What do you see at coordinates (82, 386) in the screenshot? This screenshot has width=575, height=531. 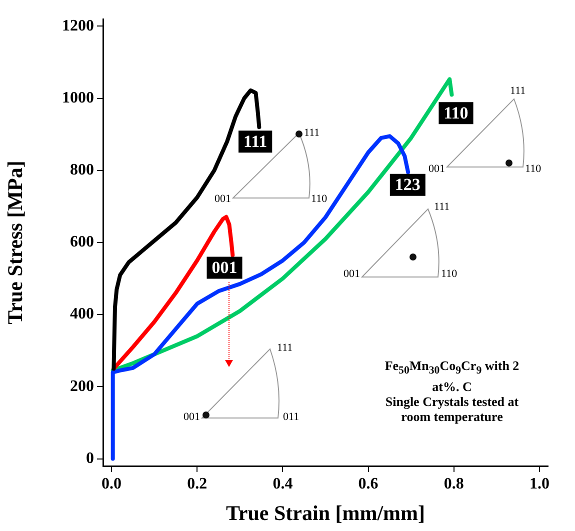 I see `y-tick-label: 200` at bounding box center [82, 386].